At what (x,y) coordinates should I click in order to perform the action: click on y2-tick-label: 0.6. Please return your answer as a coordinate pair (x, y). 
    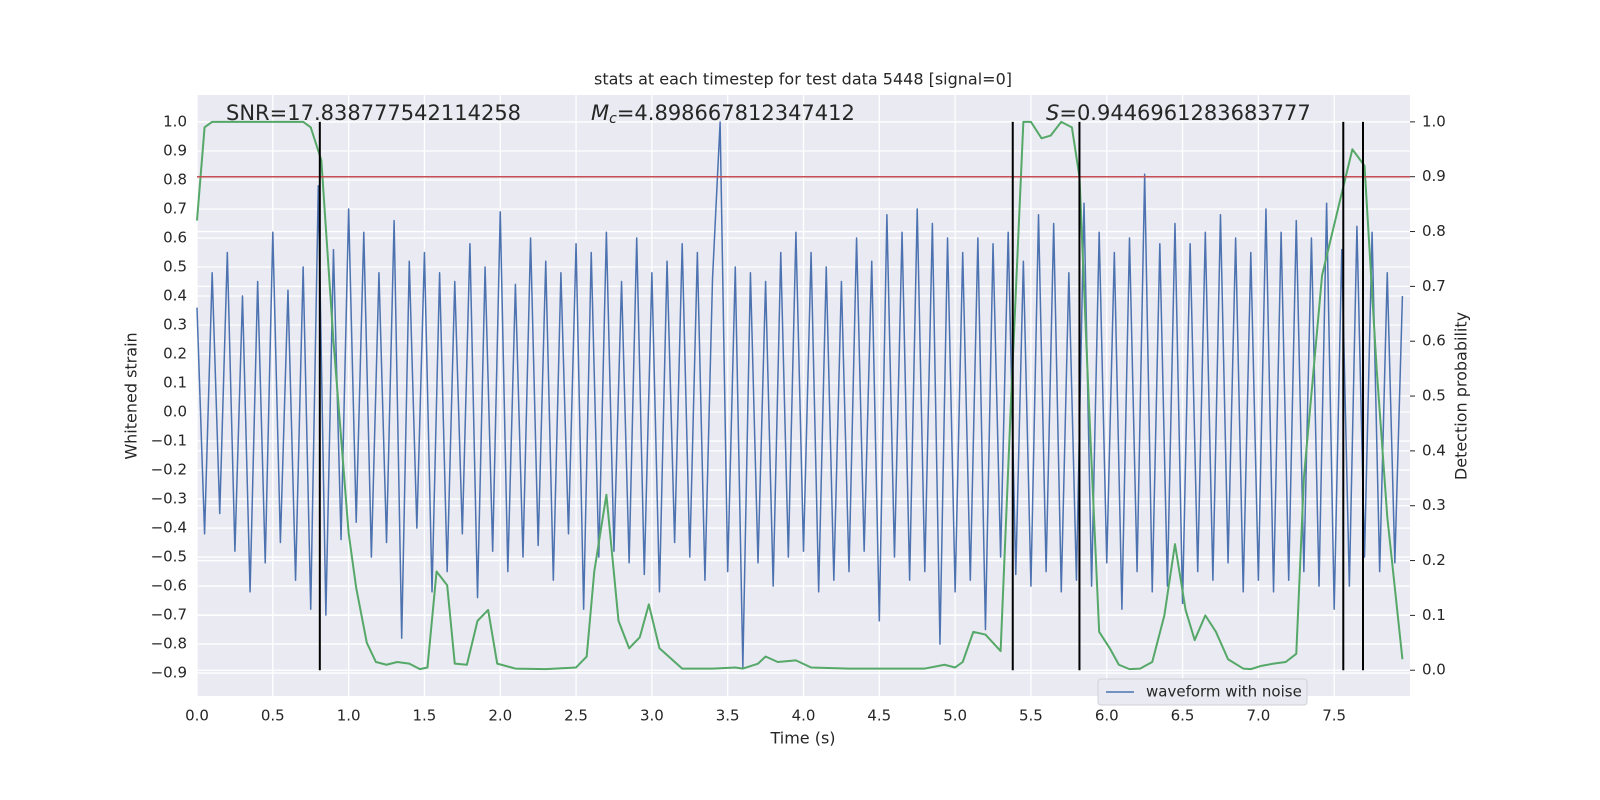
    Looking at the image, I should click on (1434, 341).